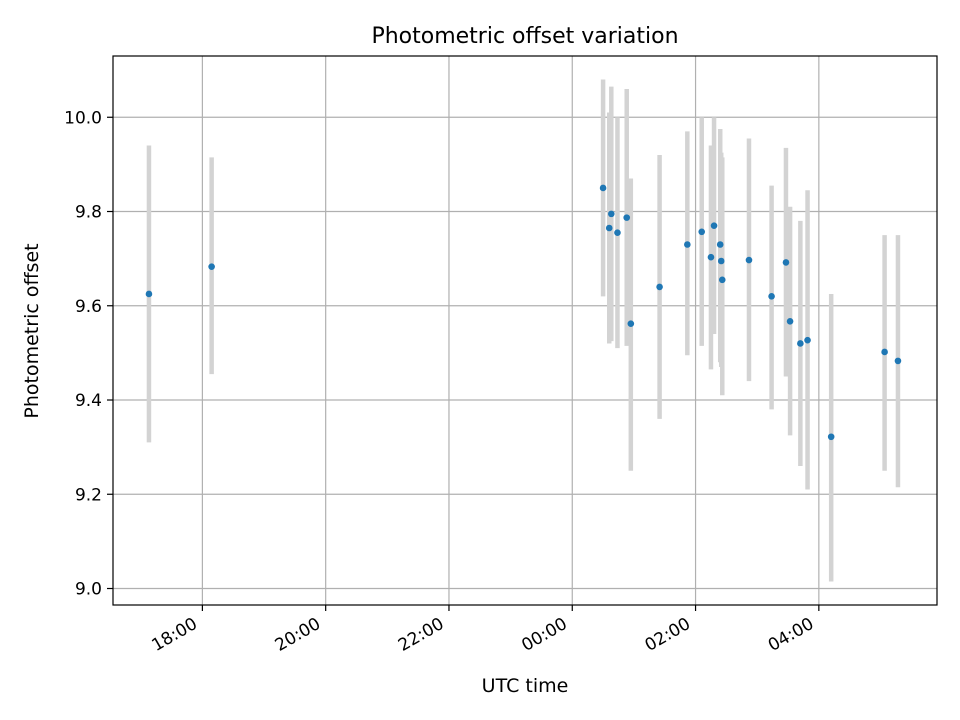  Describe the element at coordinates (88, 354) in the screenshot. I see `y-axis-ticks: 9.0 9.2 9.4 9.6 9.8 10.0` at that location.